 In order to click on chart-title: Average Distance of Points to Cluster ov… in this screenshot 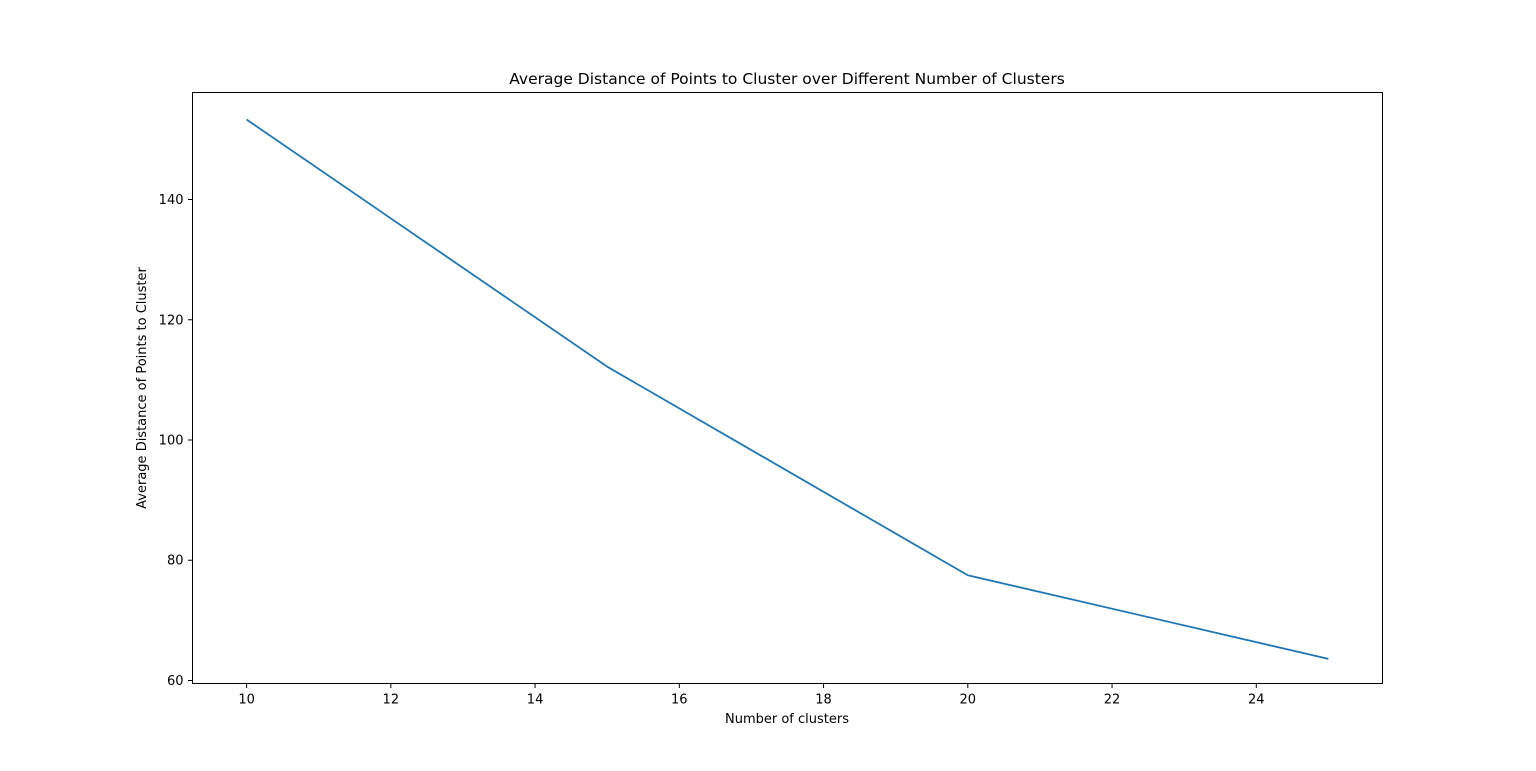, I will do `click(787, 79)`.